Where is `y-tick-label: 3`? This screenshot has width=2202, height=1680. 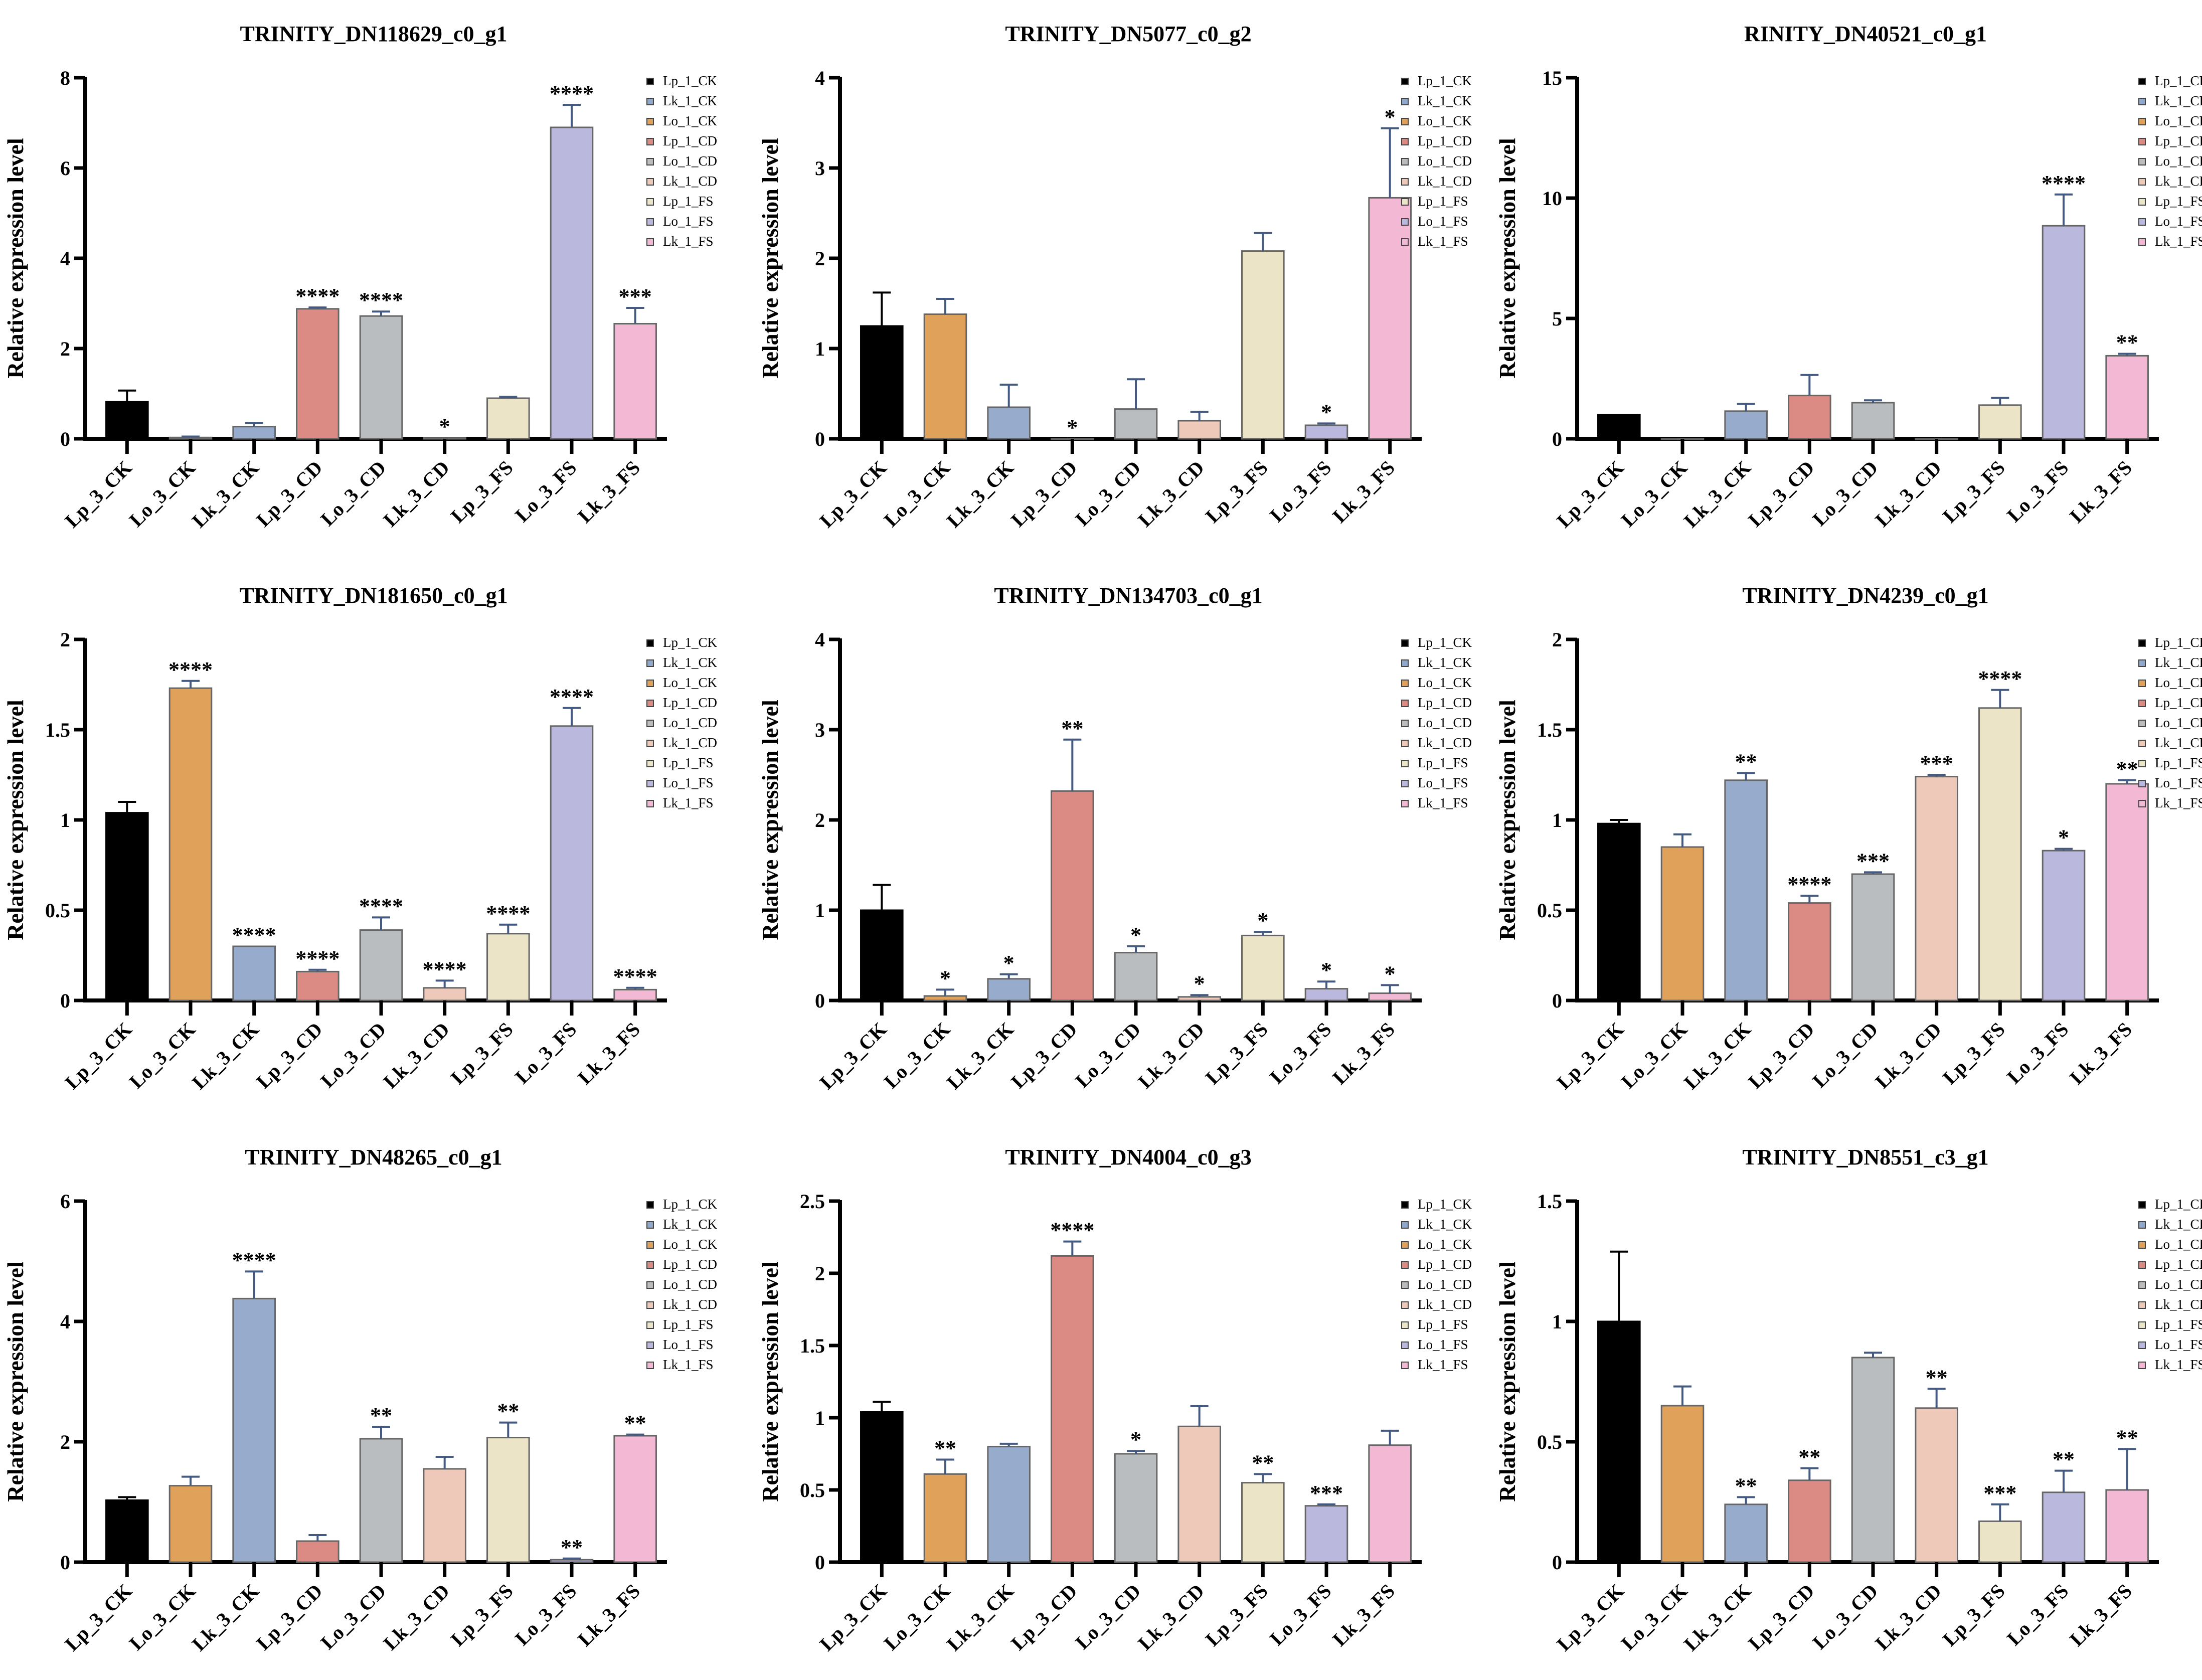
y-tick-label: 3 is located at coordinates (820, 168).